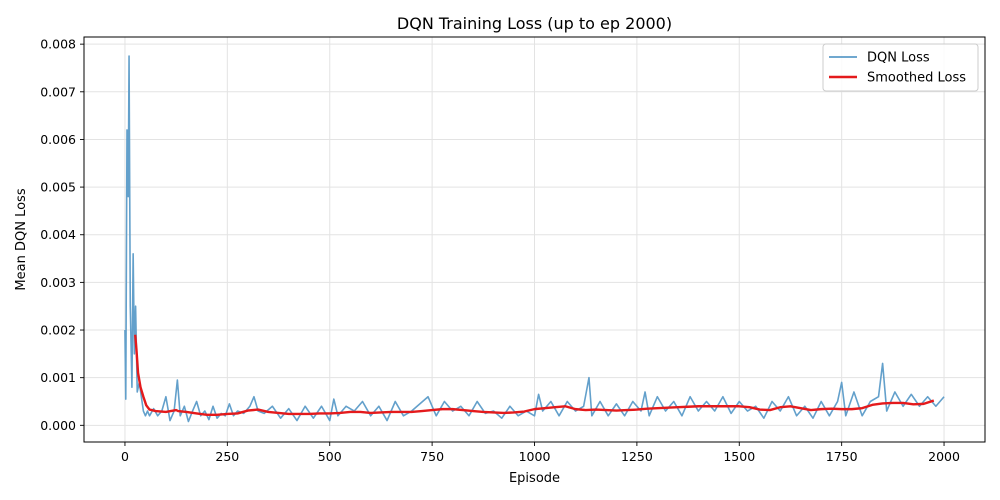 This screenshot has height=500, width=1000. What do you see at coordinates (330, 456) in the screenshot?
I see `x-tick-label: 500` at bounding box center [330, 456].